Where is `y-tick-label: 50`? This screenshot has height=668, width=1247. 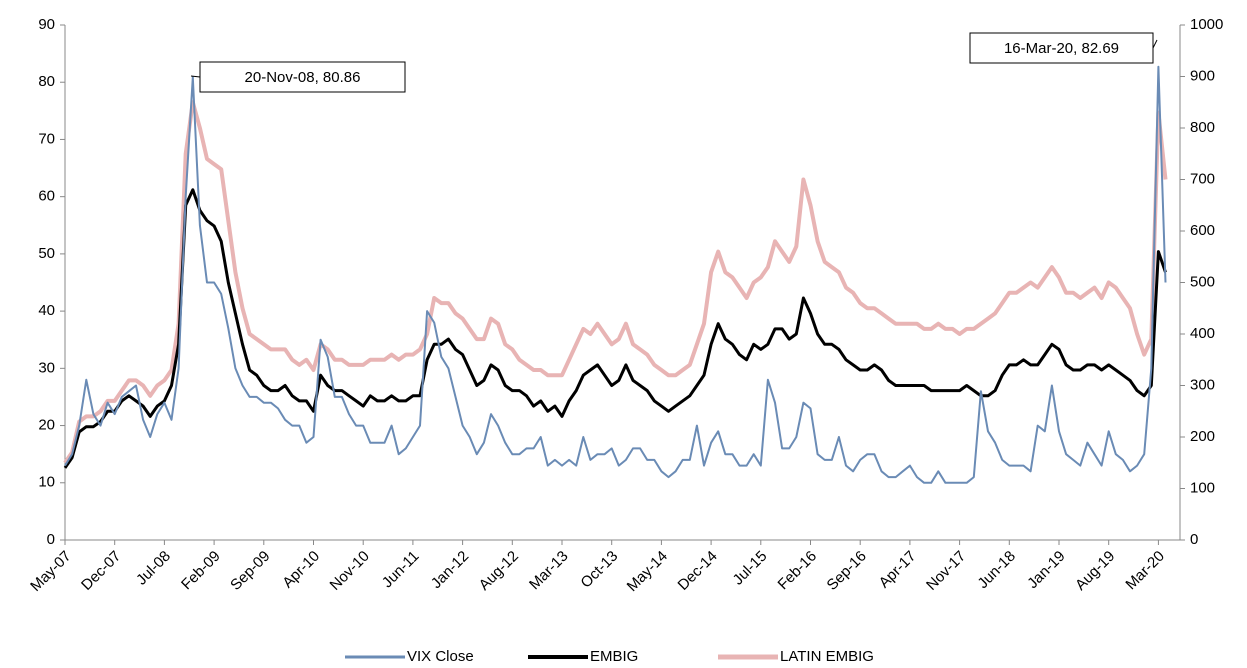 y-tick-label: 50 is located at coordinates (46, 253).